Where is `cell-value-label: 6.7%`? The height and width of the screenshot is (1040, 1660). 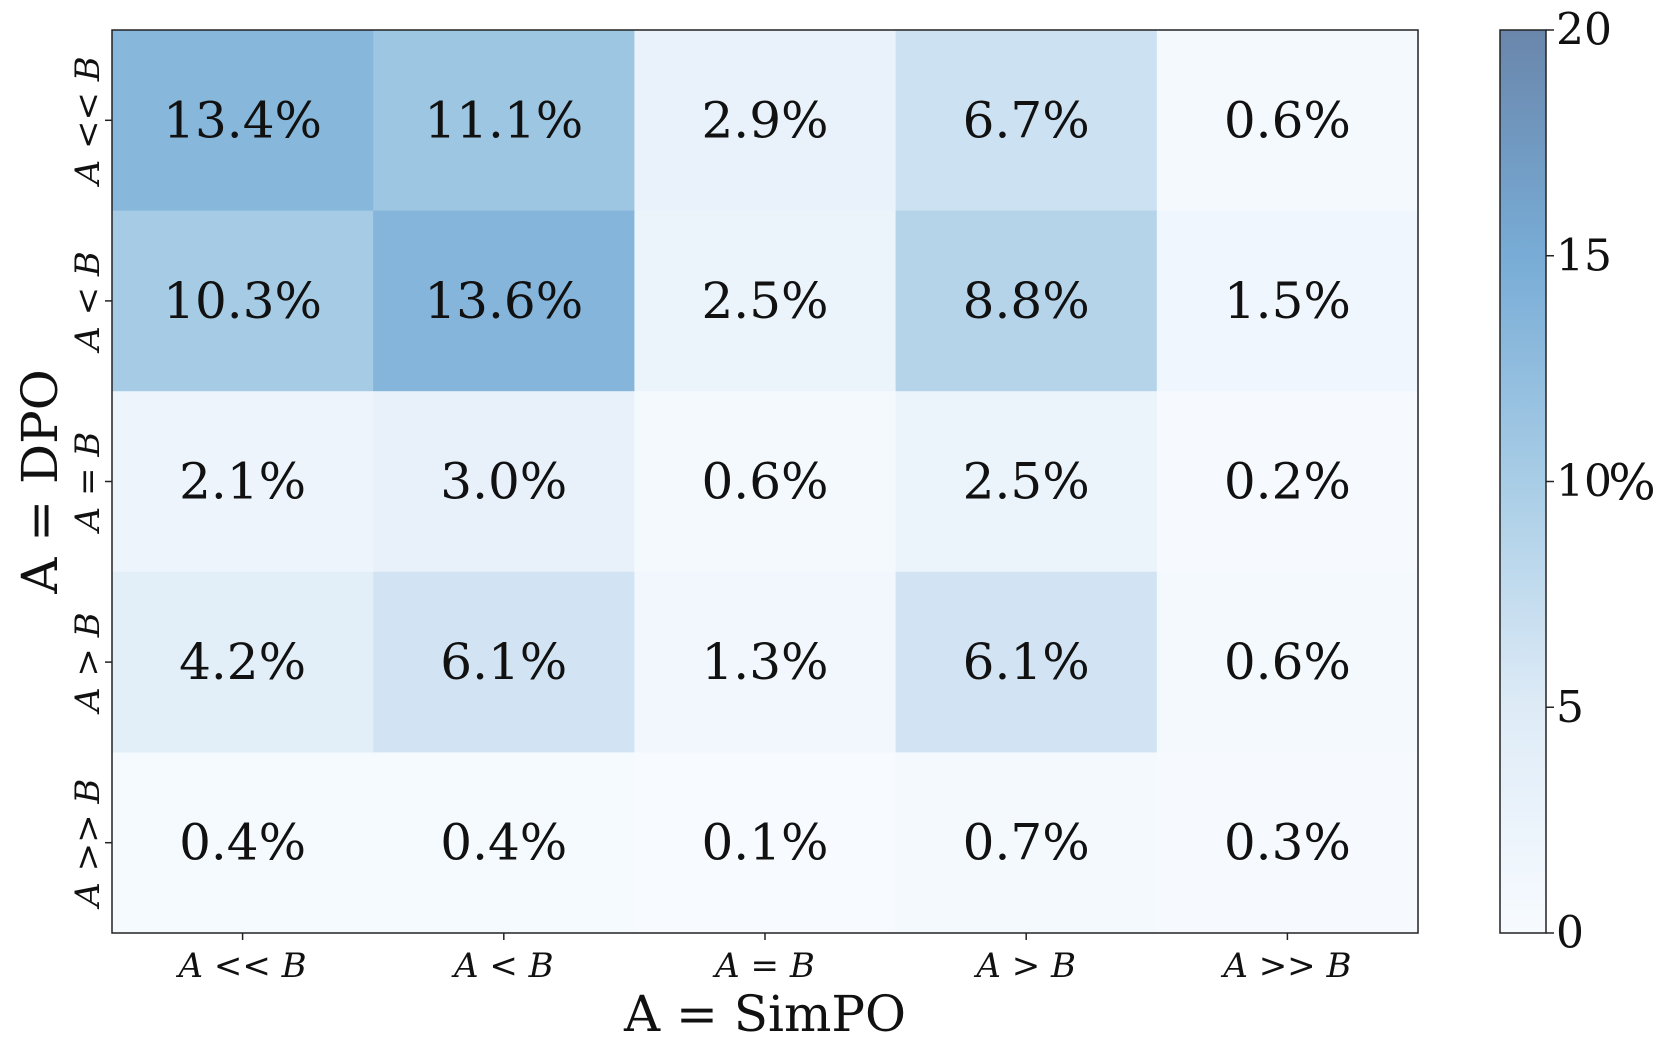
cell-value-label: 6.7% is located at coordinates (1026, 120).